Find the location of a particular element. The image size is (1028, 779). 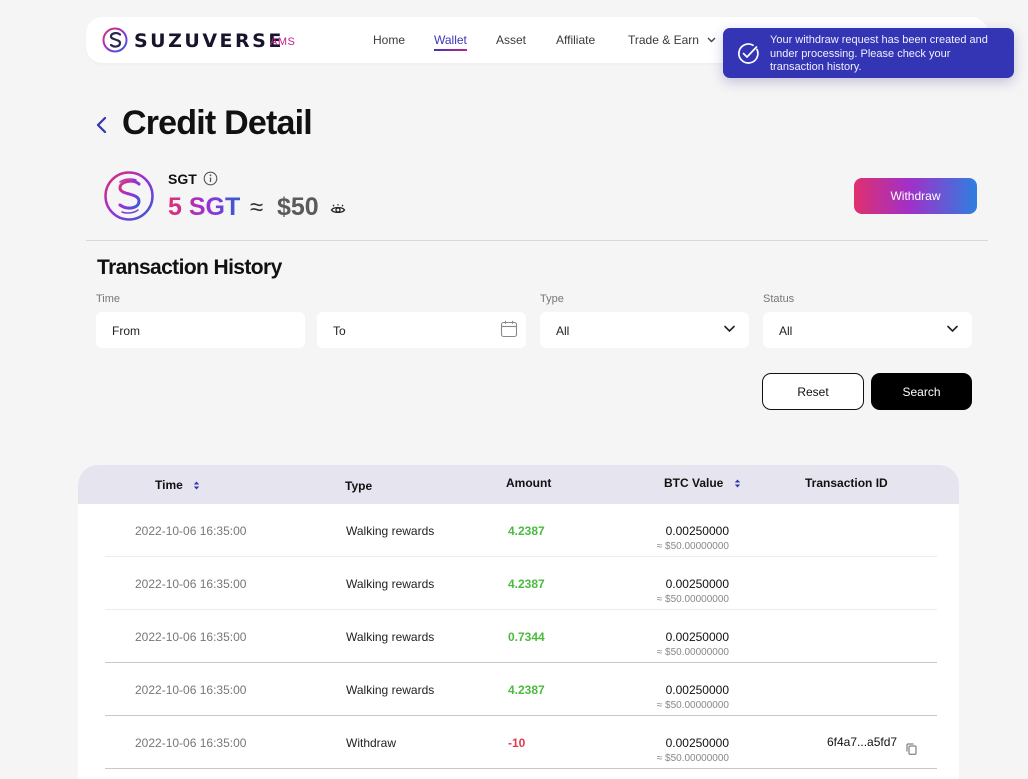

row-amount: -10 is located at coordinates (517, 743).